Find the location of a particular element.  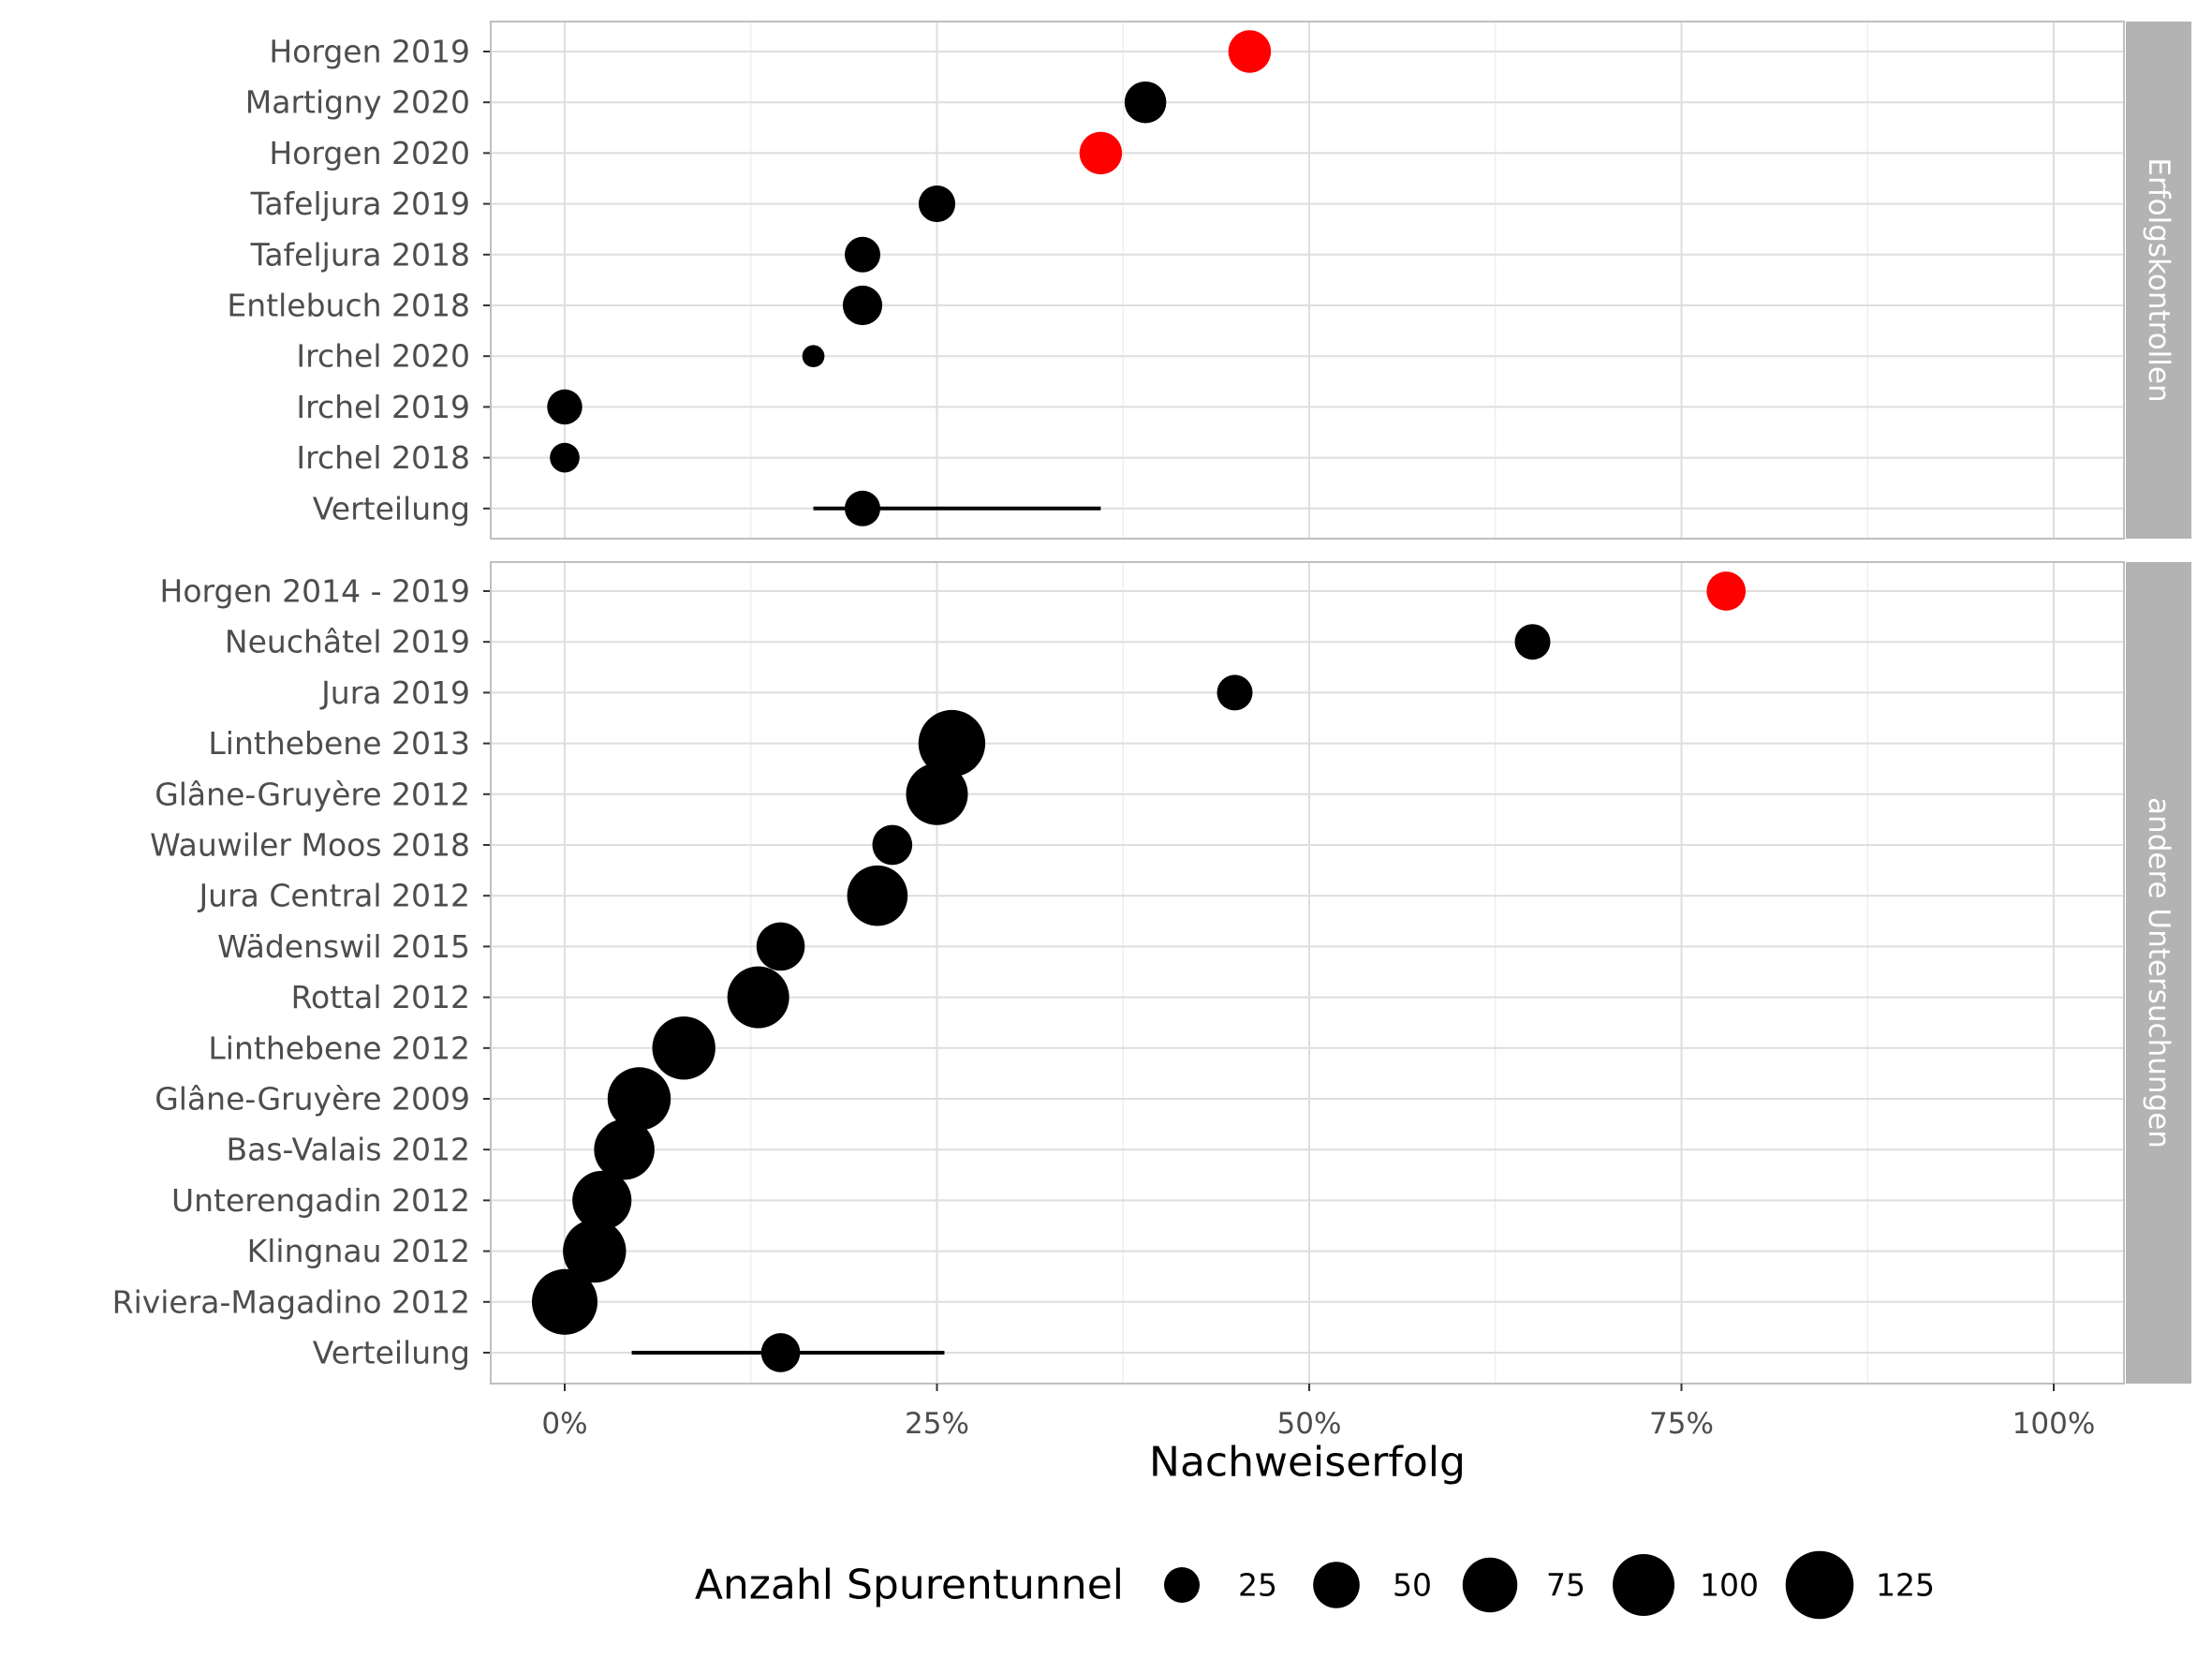

x-tick-label: 50% is located at coordinates (1309, 1424).